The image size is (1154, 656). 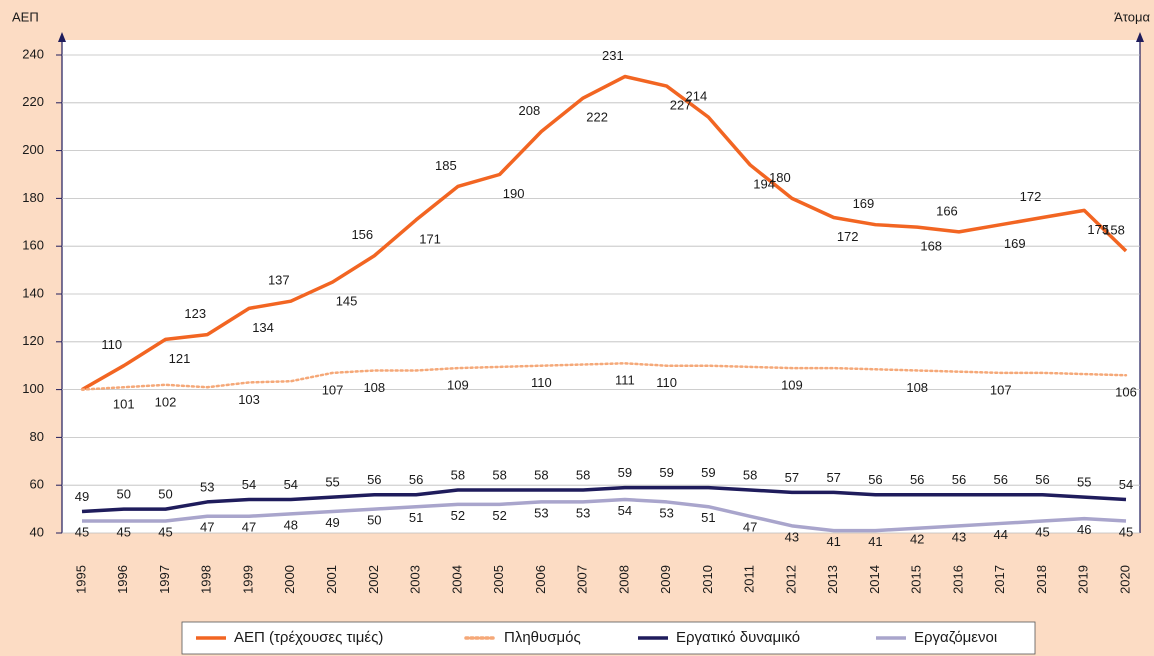 What do you see at coordinates (931, 246) in the screenshot?
I see `data-label: 168` at bounding box center [931, 246].